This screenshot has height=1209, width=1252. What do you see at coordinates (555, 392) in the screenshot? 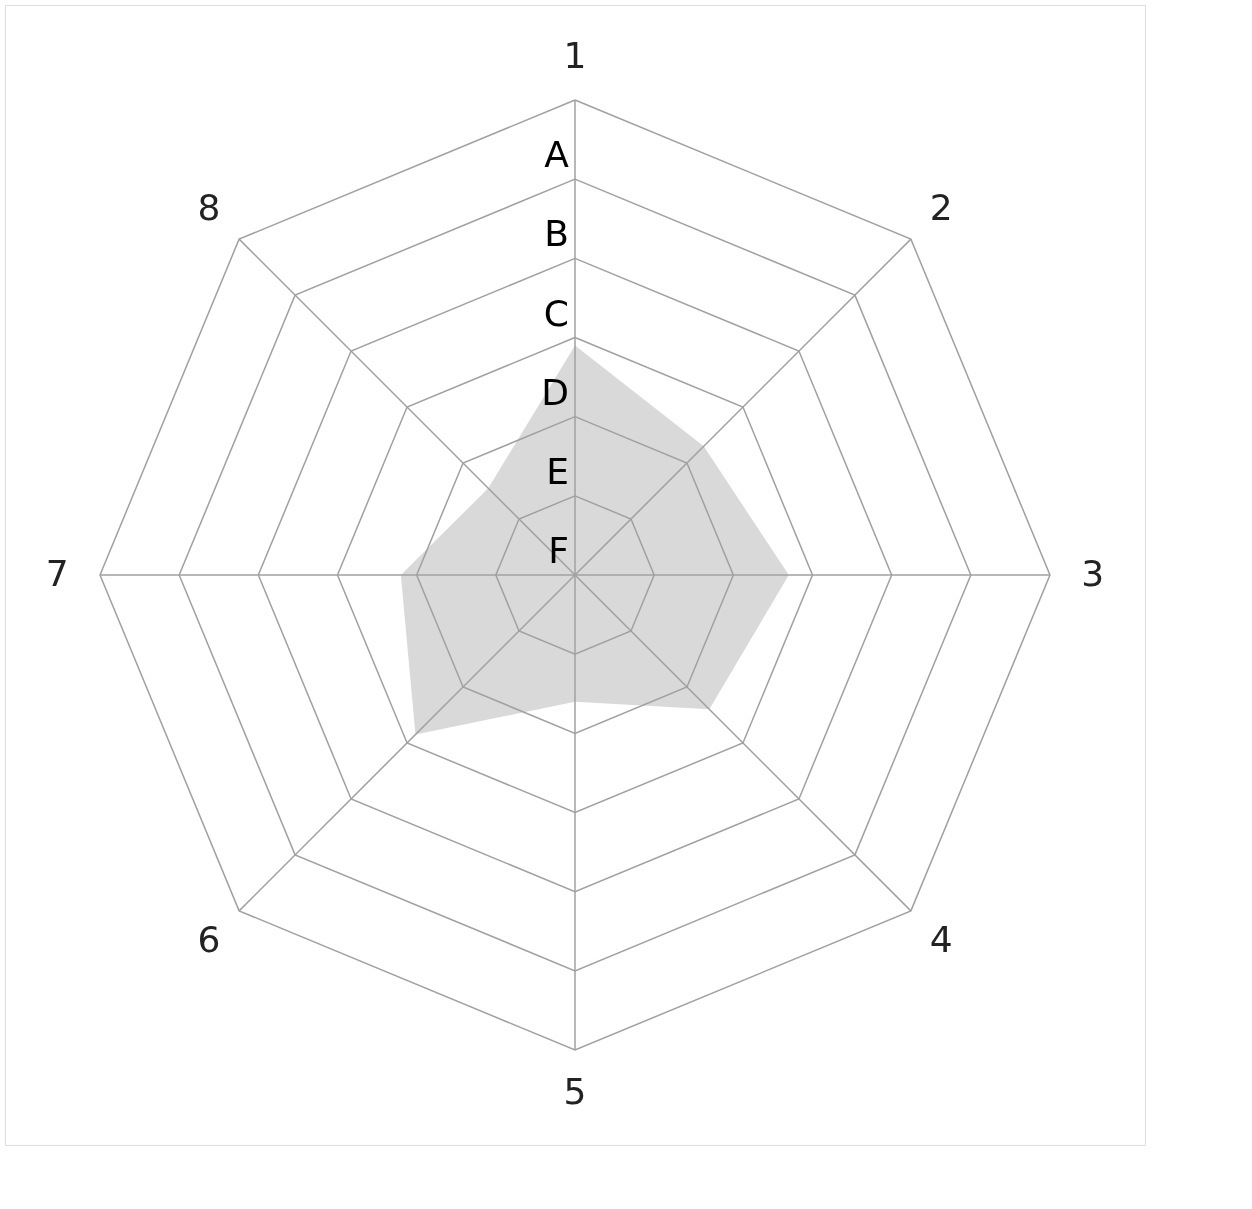
I see `y-tick-label: D` at bounding box center [555, 392].